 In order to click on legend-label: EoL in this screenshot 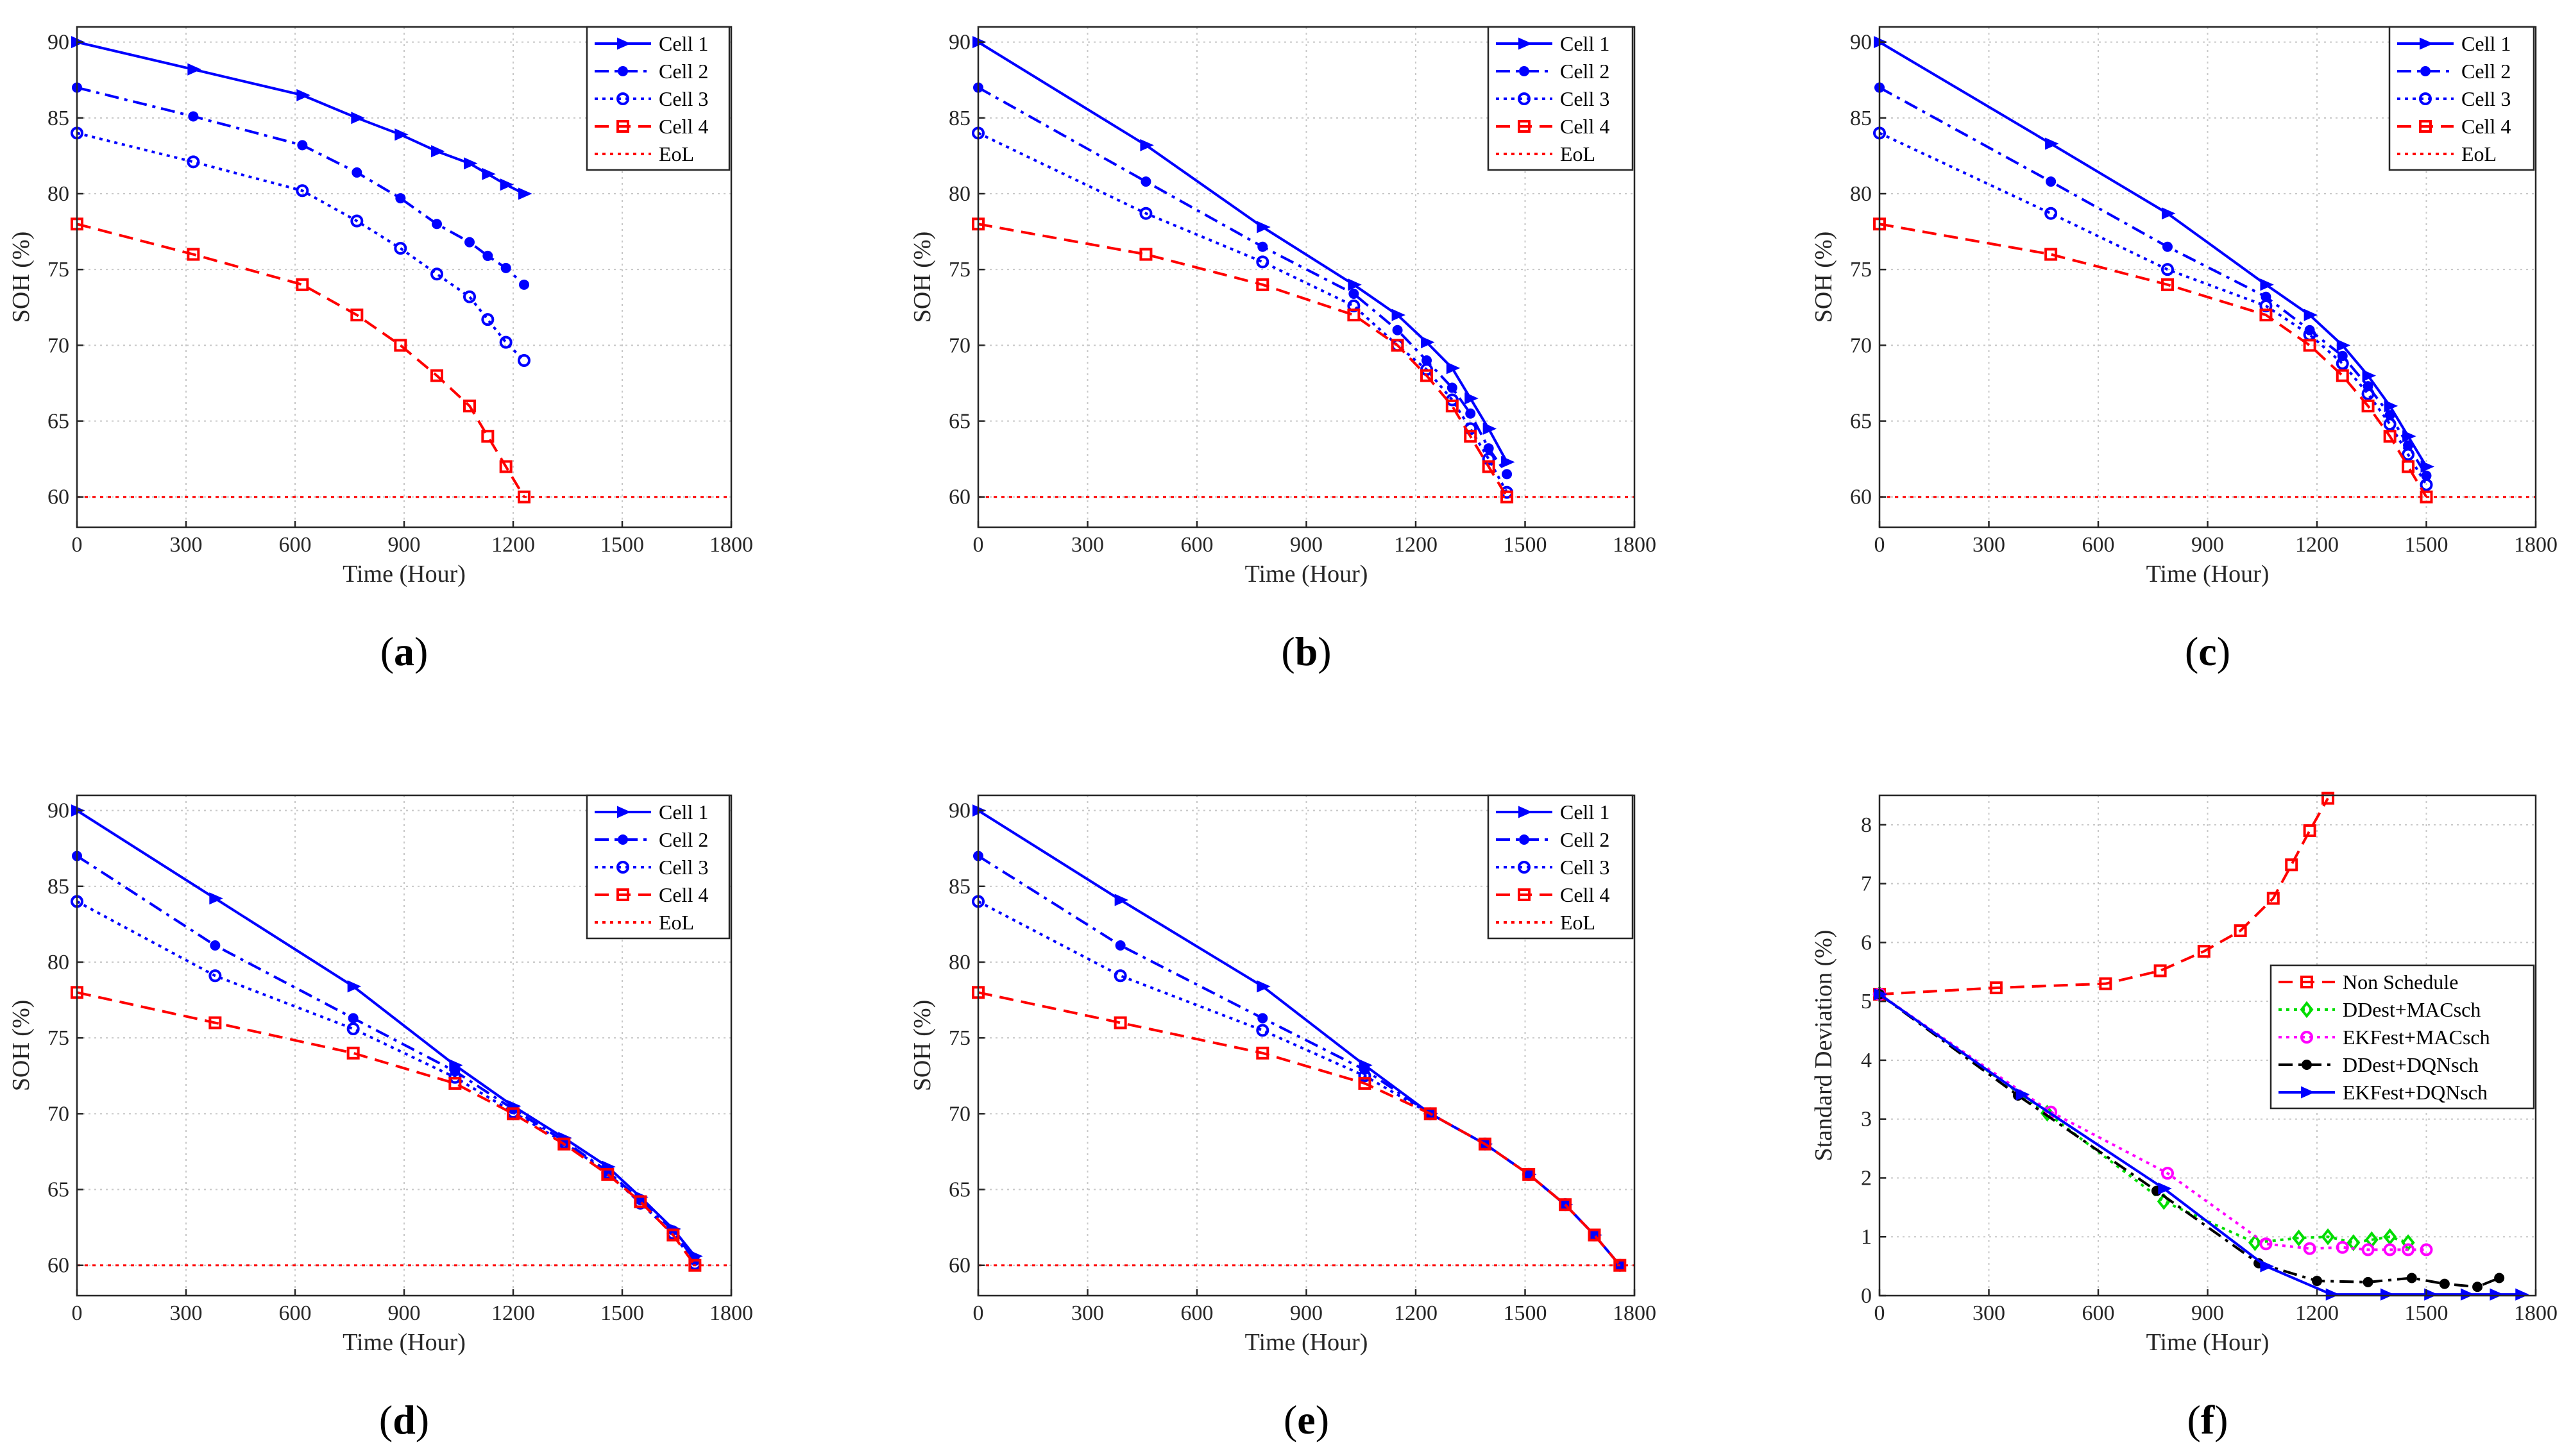, I will do `click(677, 153)`.